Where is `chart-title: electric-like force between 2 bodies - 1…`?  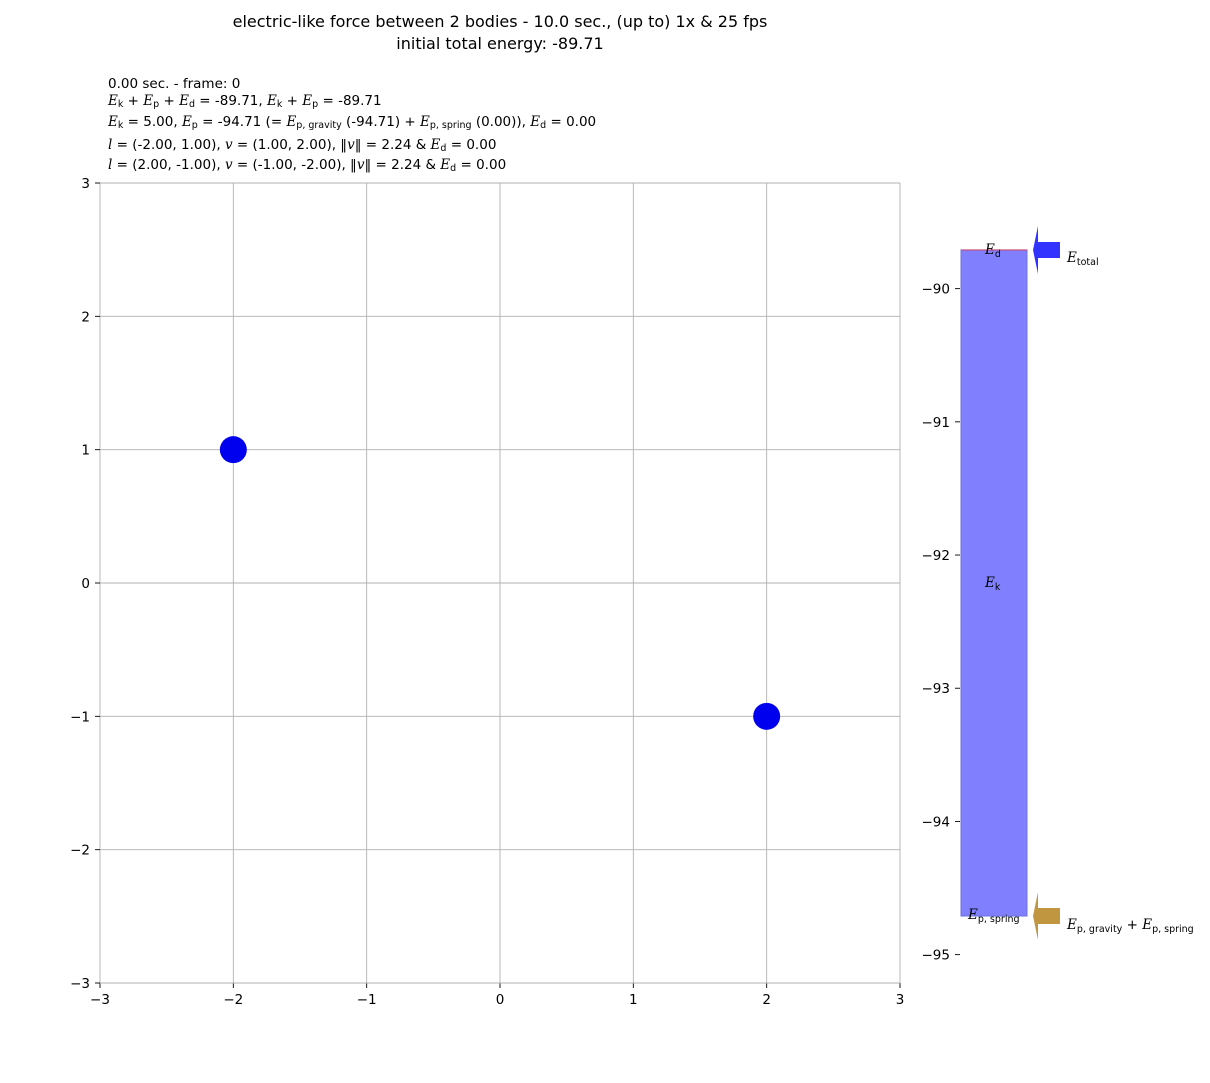 chart-title: electric-like force between 2 bodies - 1… is located at coordinates (500, 21).